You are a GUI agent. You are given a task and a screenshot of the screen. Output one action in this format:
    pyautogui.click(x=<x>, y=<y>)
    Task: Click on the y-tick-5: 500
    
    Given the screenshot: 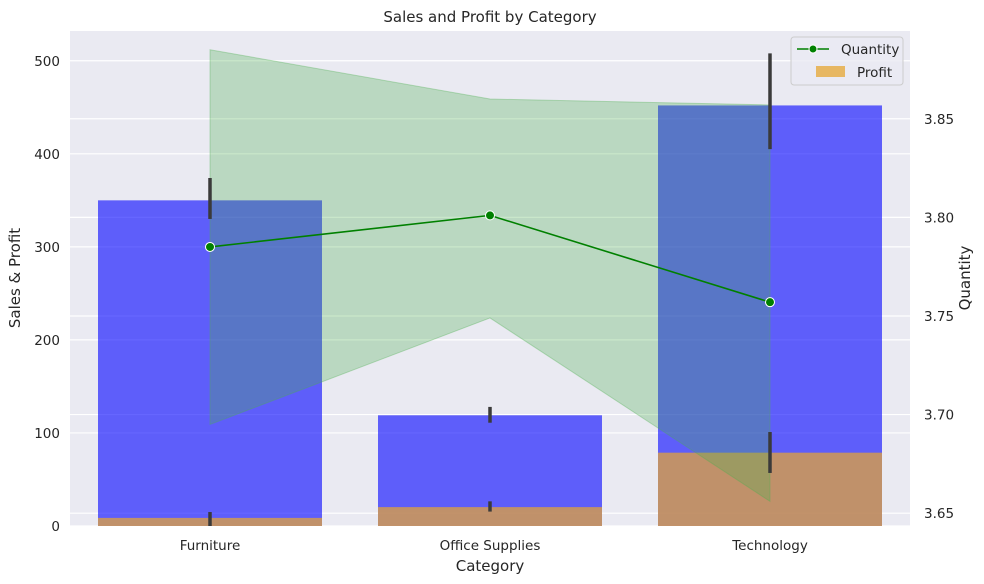 What is the action you would take?
    pyautogui.click(x=47, y=62)
    